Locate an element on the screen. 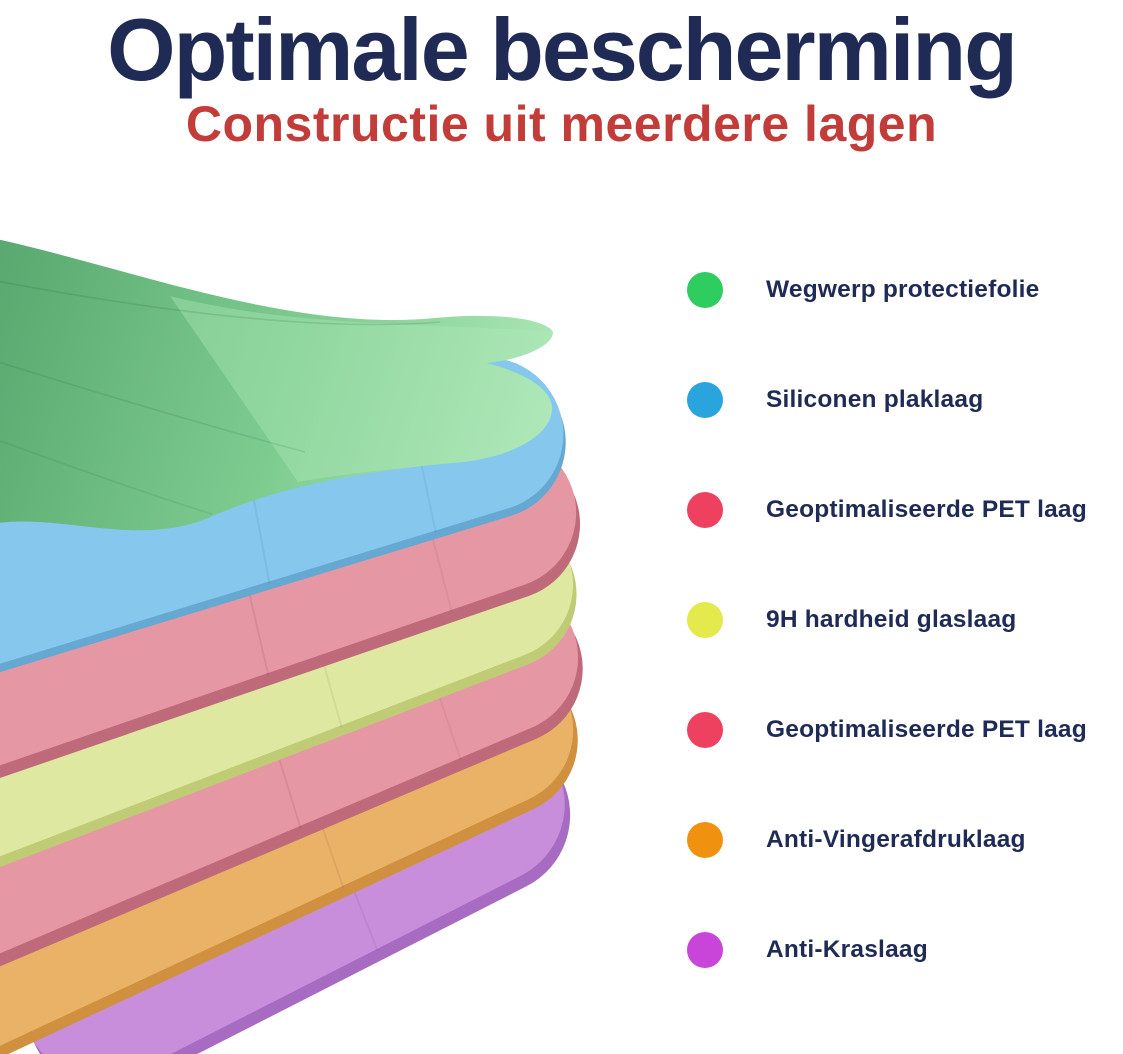  legend-item-anti-vingerafdruklaag: Anti-Vingerafdruklaag is located at coordinates (905, 840).